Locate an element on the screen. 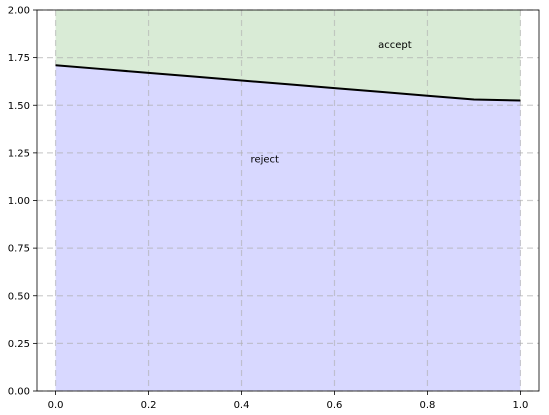 This screenshot has width=549, height=415. y-tick-label: 0.75 is located at coordinates (19, 249).